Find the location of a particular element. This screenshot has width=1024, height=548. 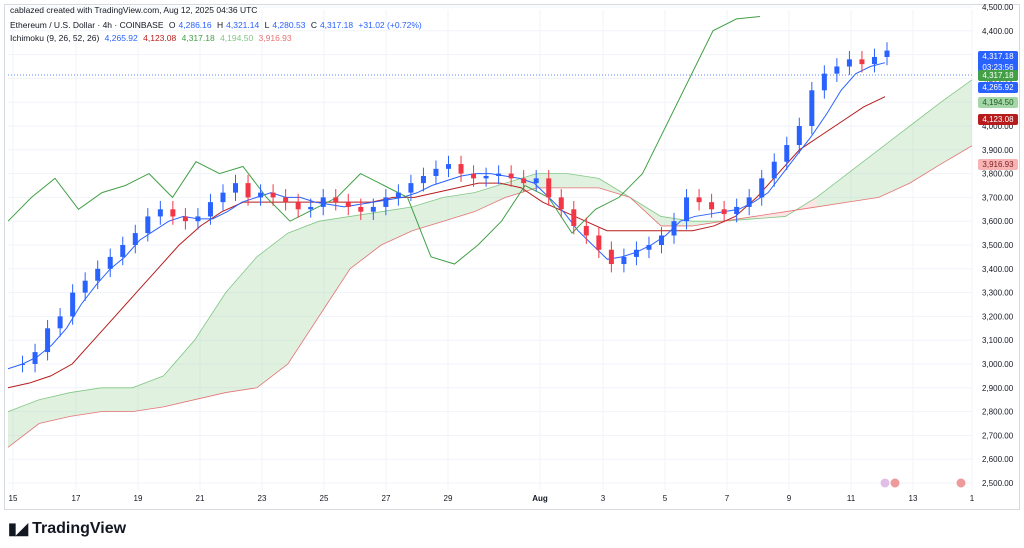

x-tick-label: 9 is located at coordinates (789, 498).